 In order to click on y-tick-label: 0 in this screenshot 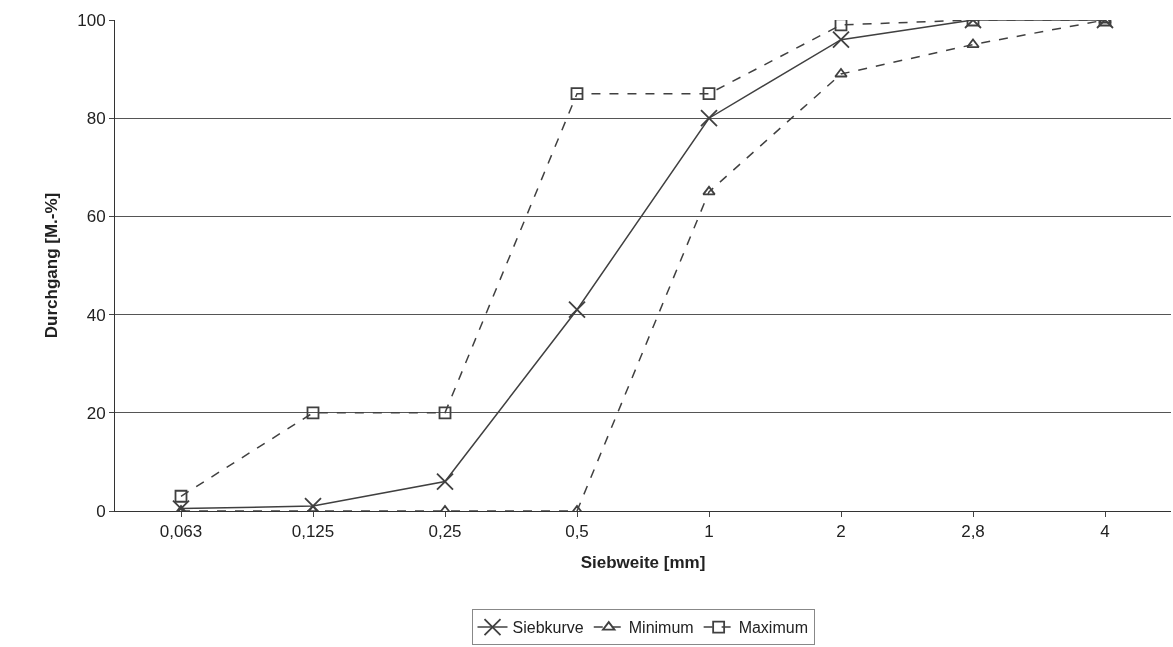, I will do `click(101, 511)`.